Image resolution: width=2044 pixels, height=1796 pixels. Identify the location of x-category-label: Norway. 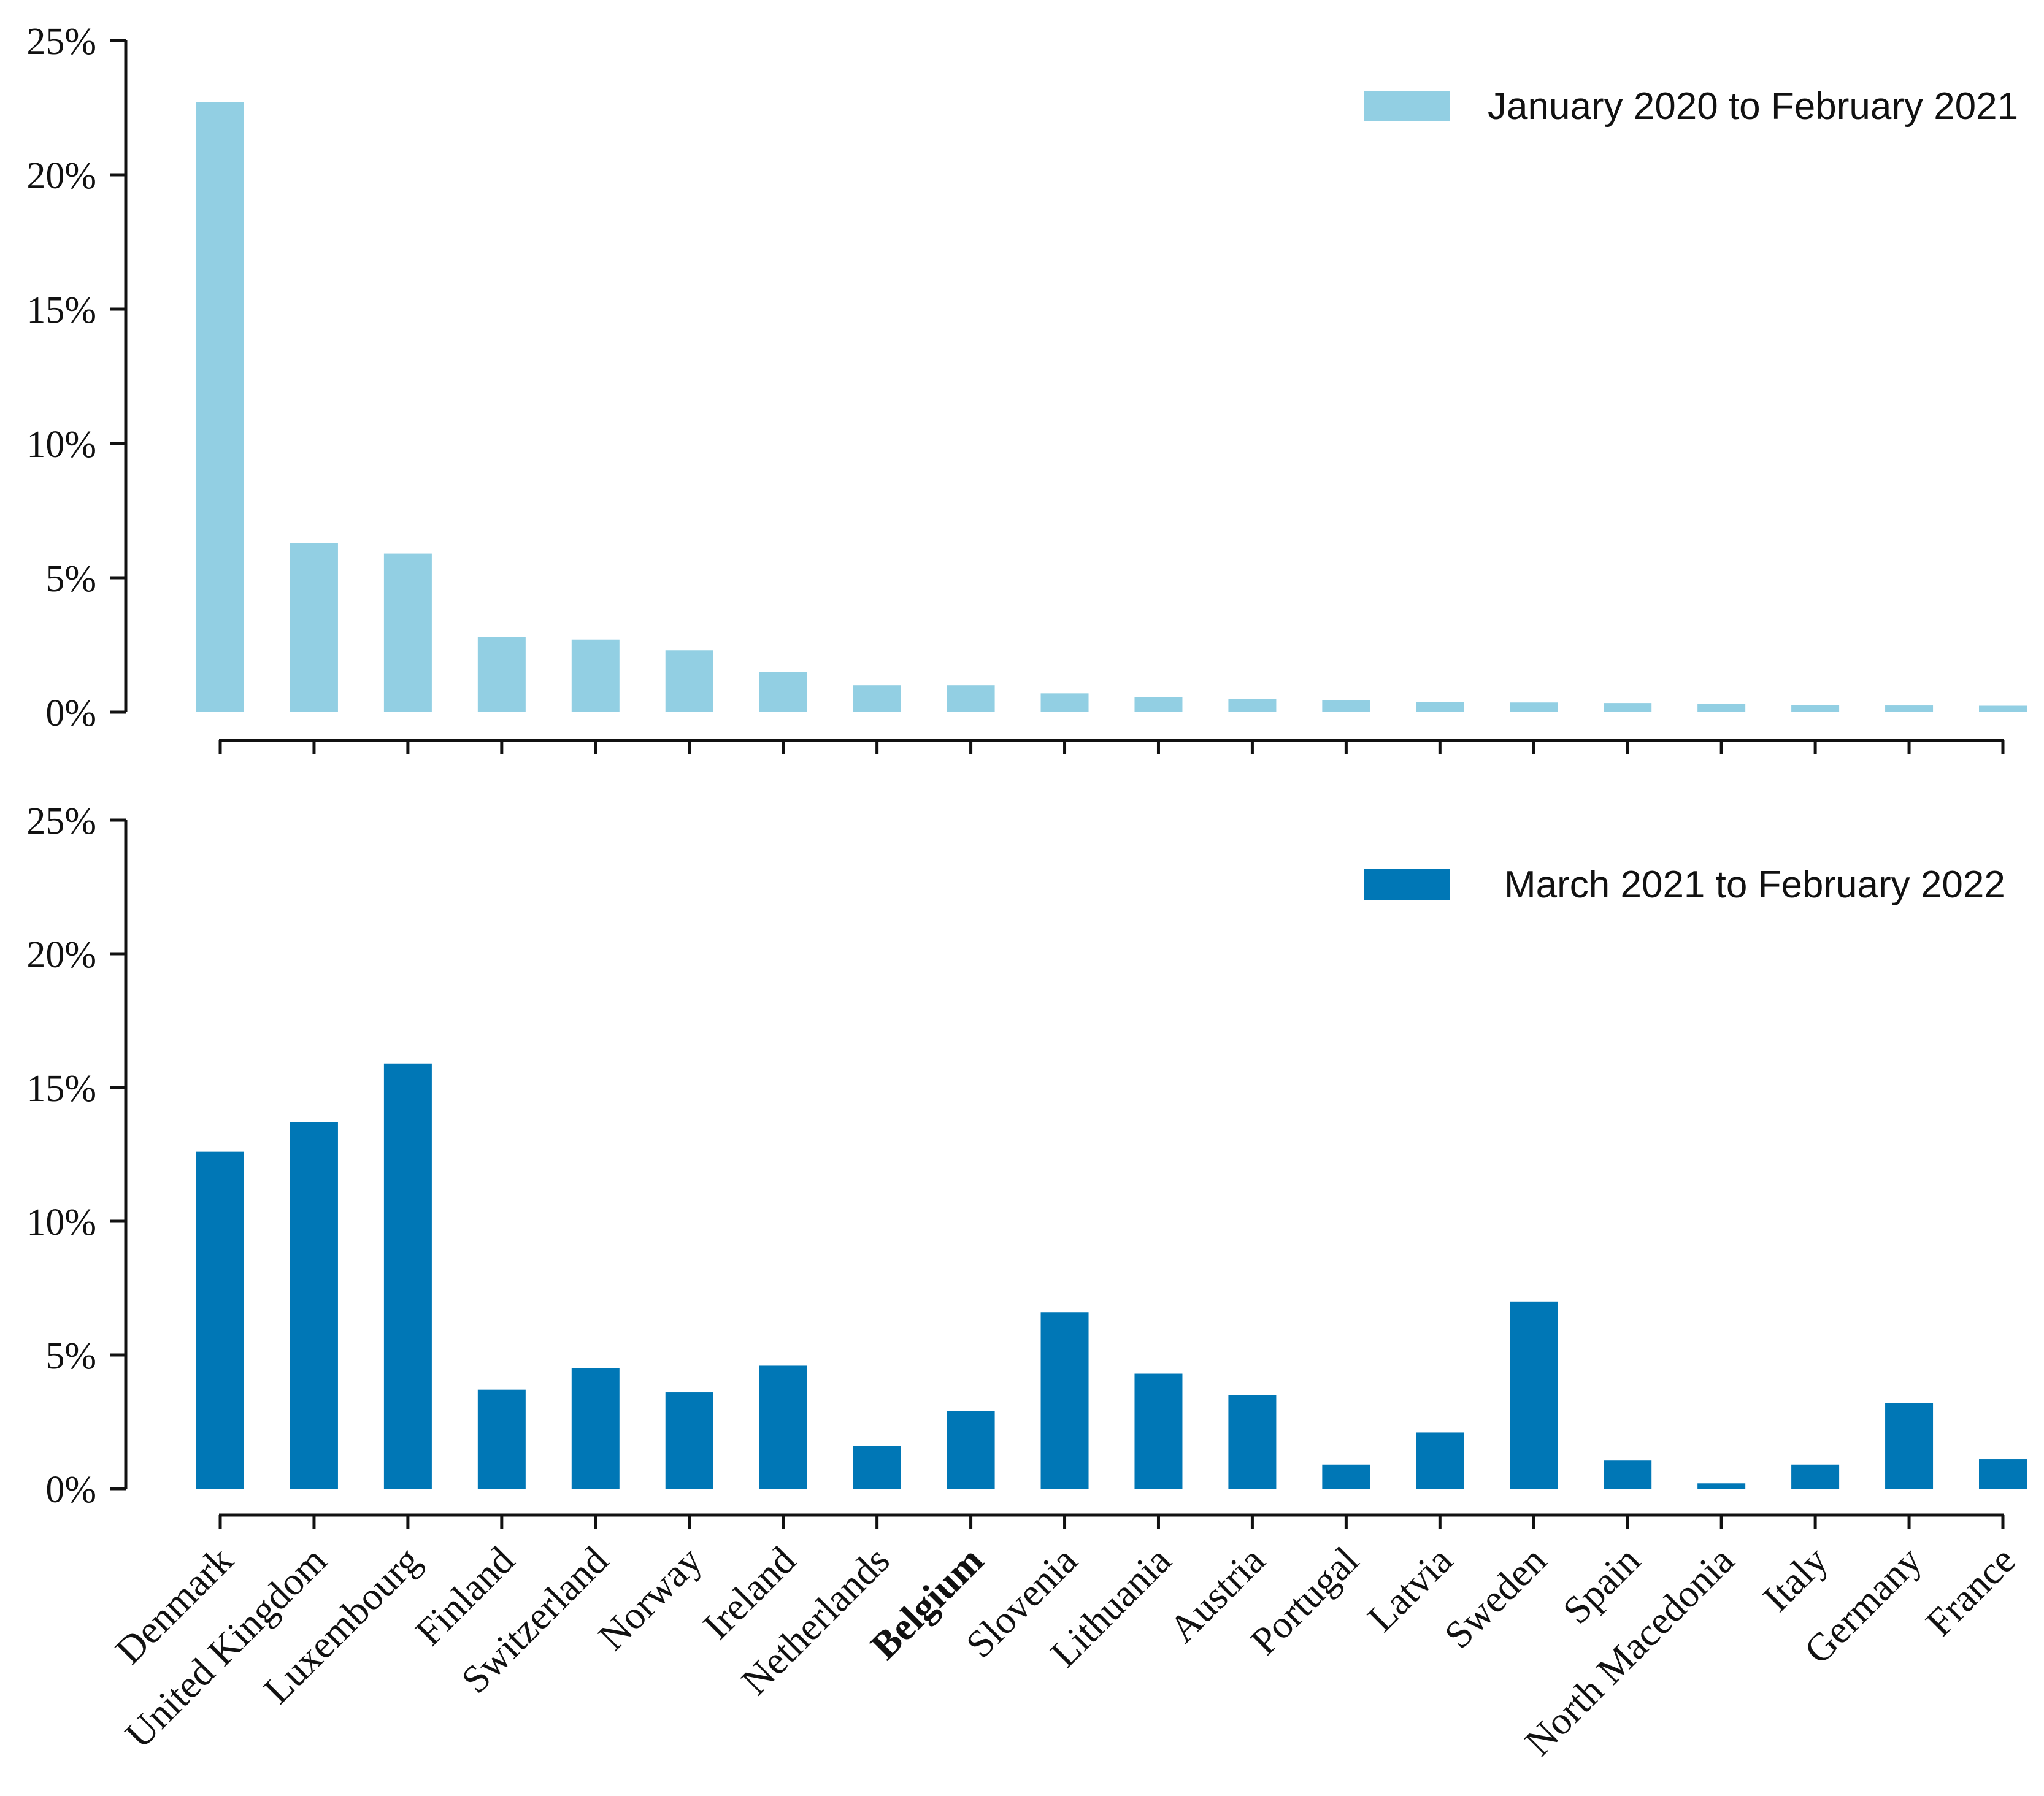
(650, 1598).